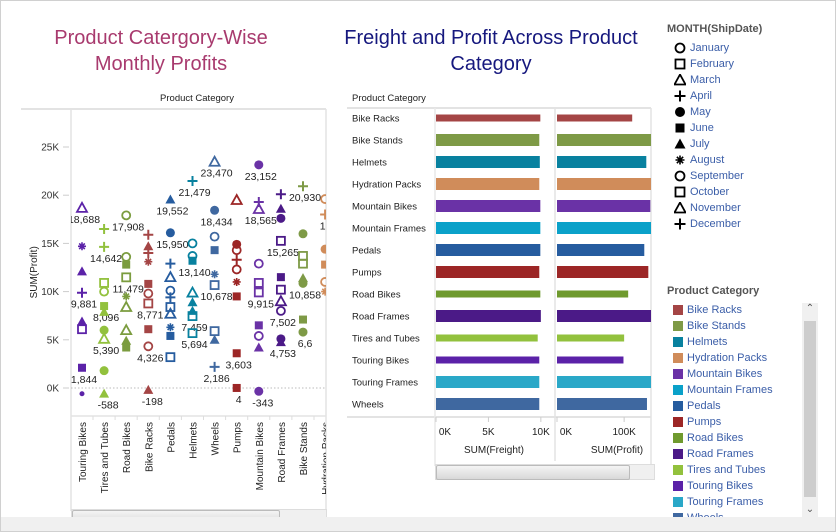 The height and width of the screenshot is (532, 836). What do you see at coordinates (723, 390) in the screenshot?
I see `category-legend-item: Mountain Frames` at bounding box center [723, 390].